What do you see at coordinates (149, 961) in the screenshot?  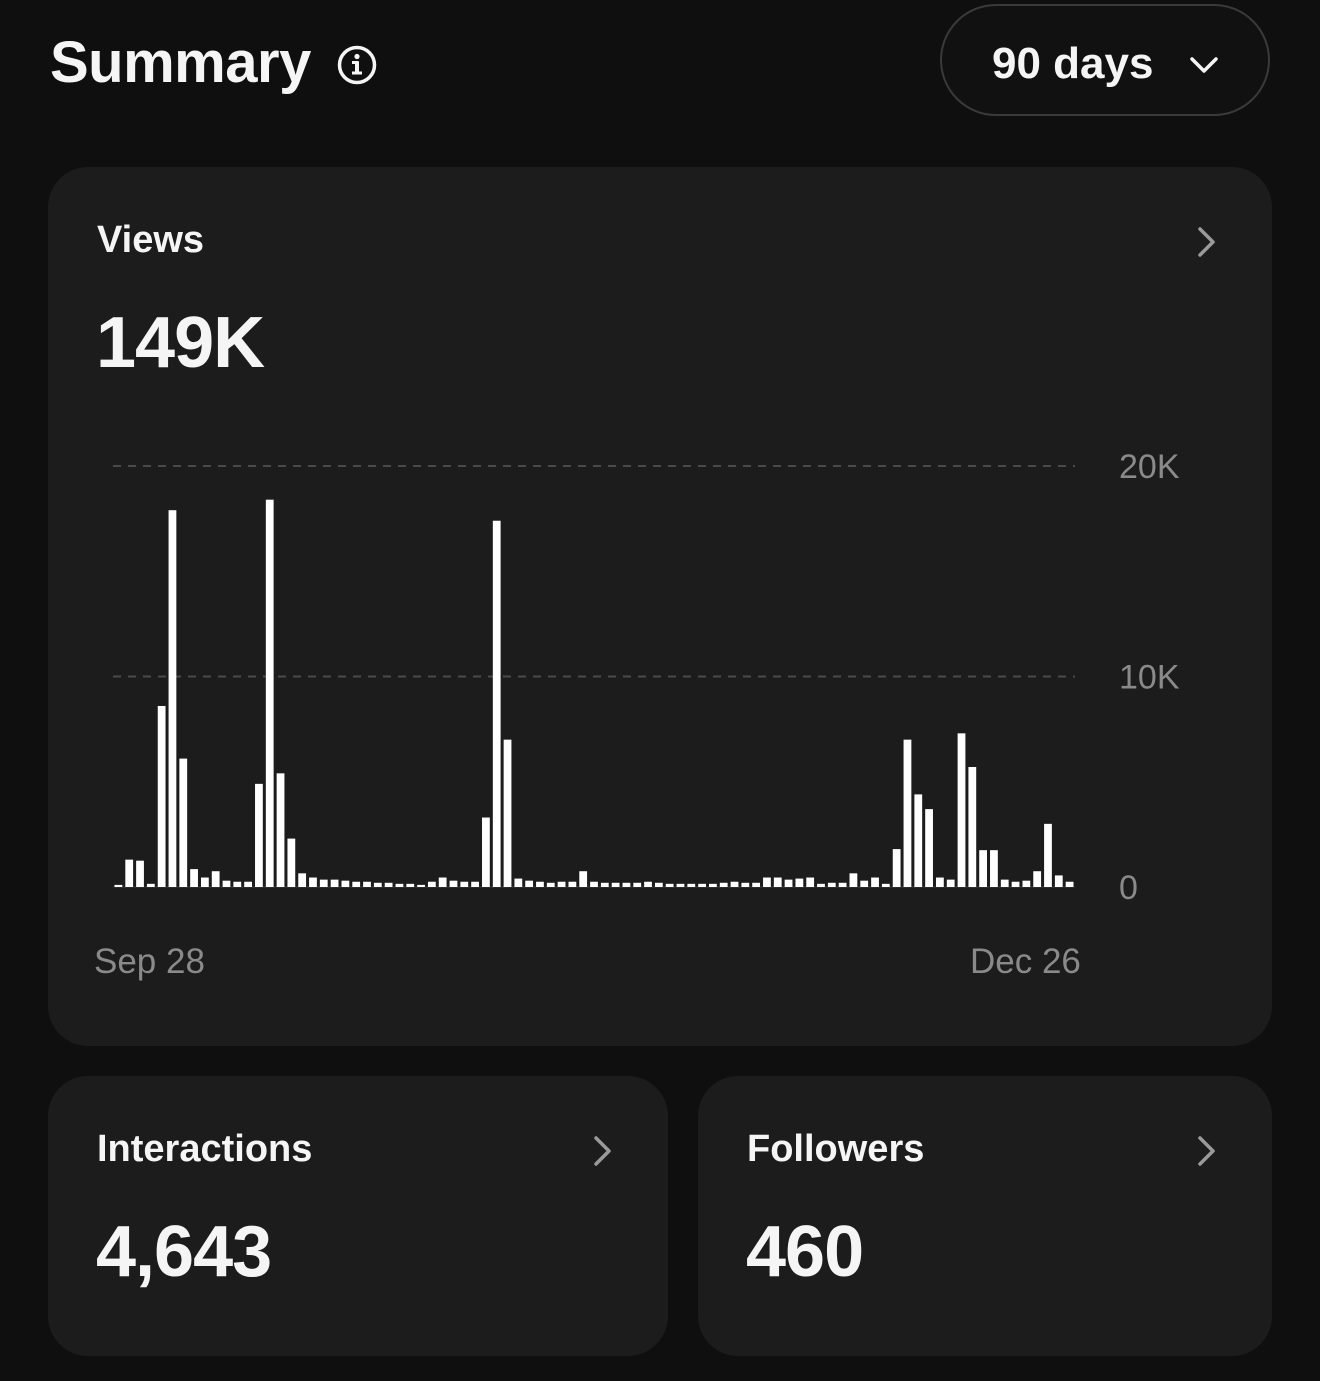 I see `x-axis-start-label: Sep 28` at bounding box center [149, 961].